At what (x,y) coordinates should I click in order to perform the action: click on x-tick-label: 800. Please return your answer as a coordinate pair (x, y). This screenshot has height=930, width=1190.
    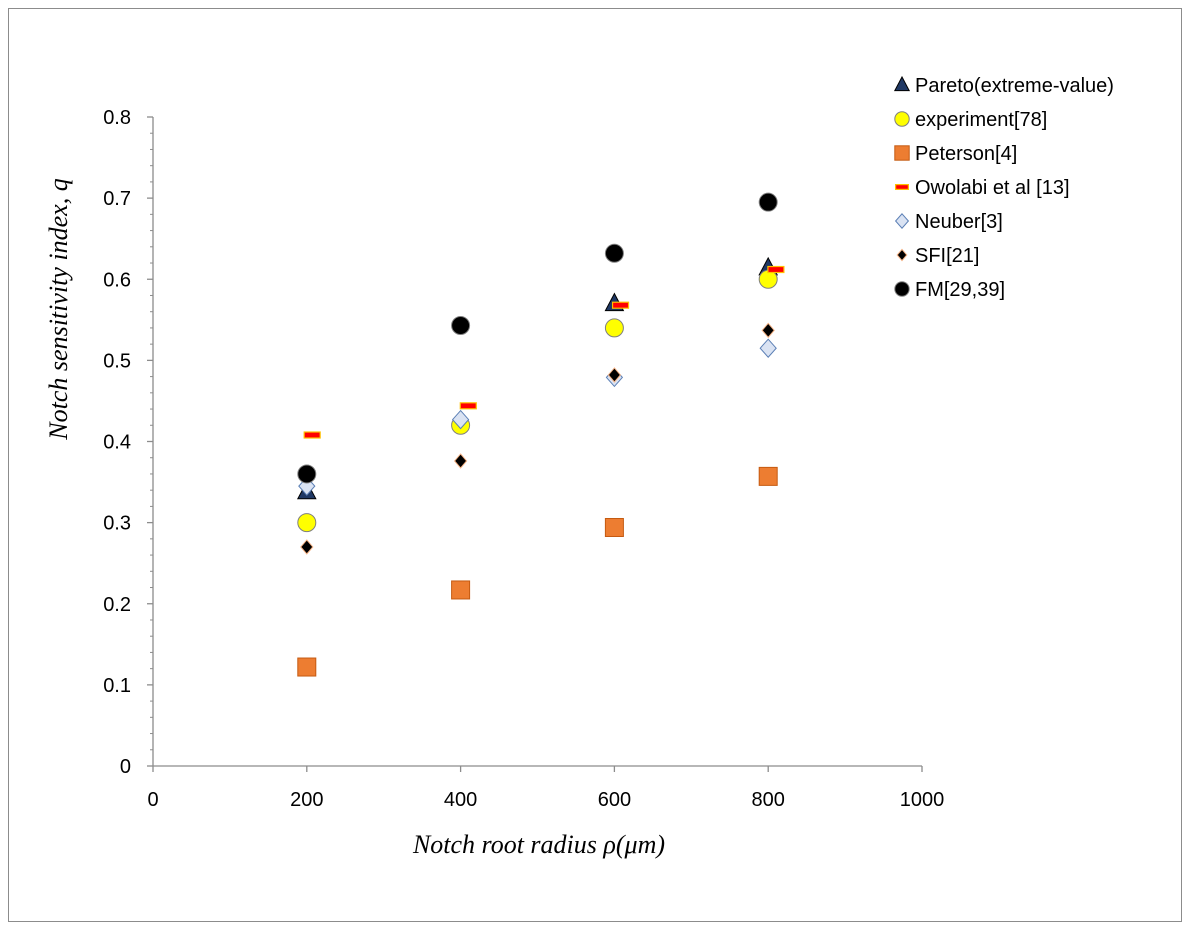
    Looking at the image, I should click on (768, 800).